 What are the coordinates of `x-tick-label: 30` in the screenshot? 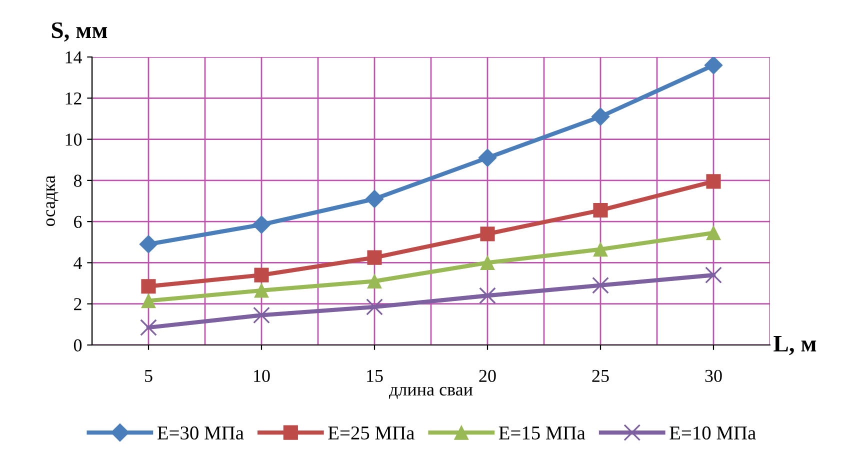 It's located at (713, 376).